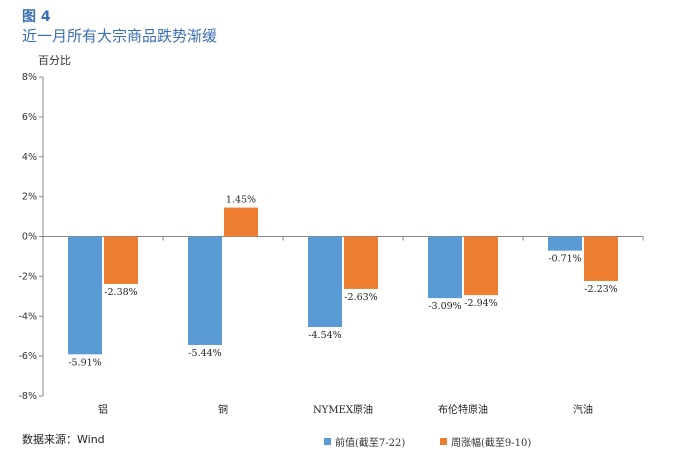 The image size is (700, 457). I want to click on data-label: -3.09%, so click(444, 306).